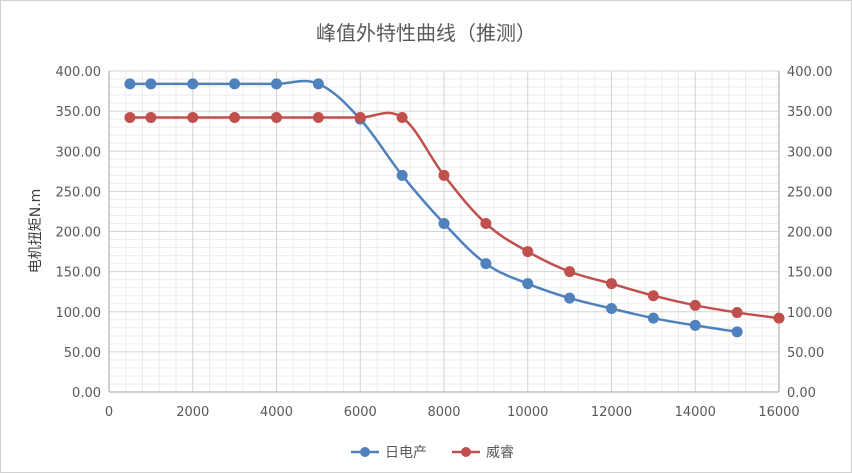  I want to click on y-tick-label: 100.00, so click(79, 313).